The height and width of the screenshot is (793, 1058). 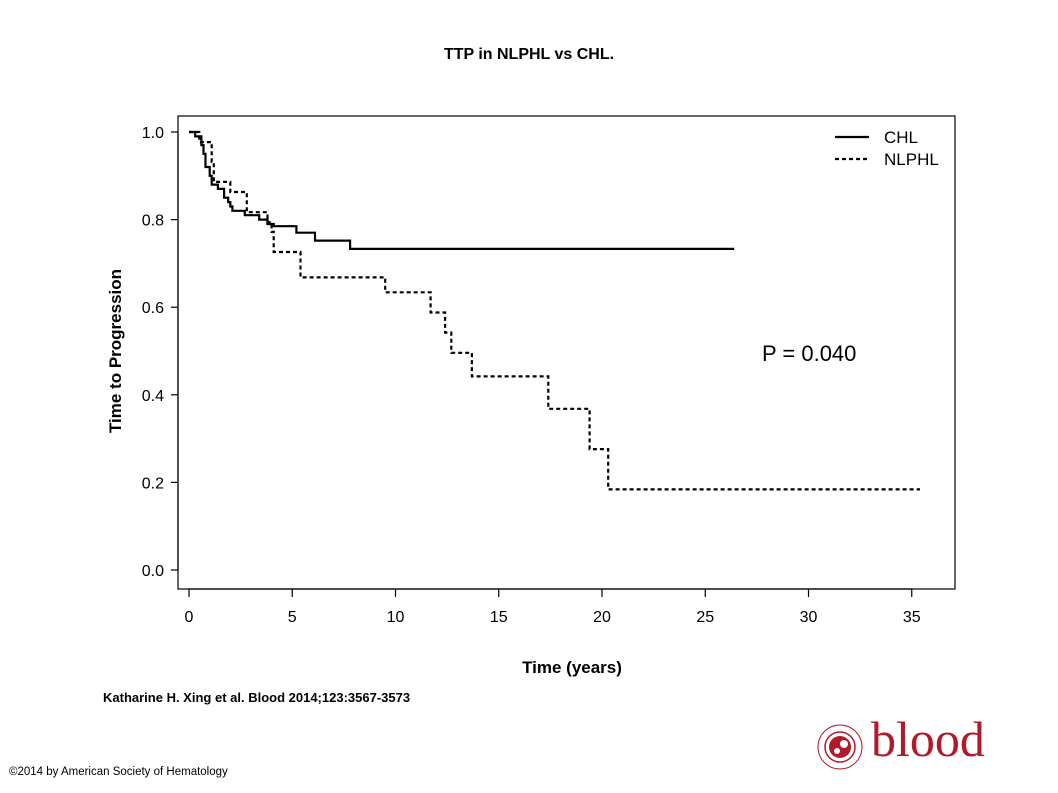 What do you see at coordinates (115, 351) in the screenshot?
I see `y-axis-label: Time to Progression` at bounding box center [115, 351].